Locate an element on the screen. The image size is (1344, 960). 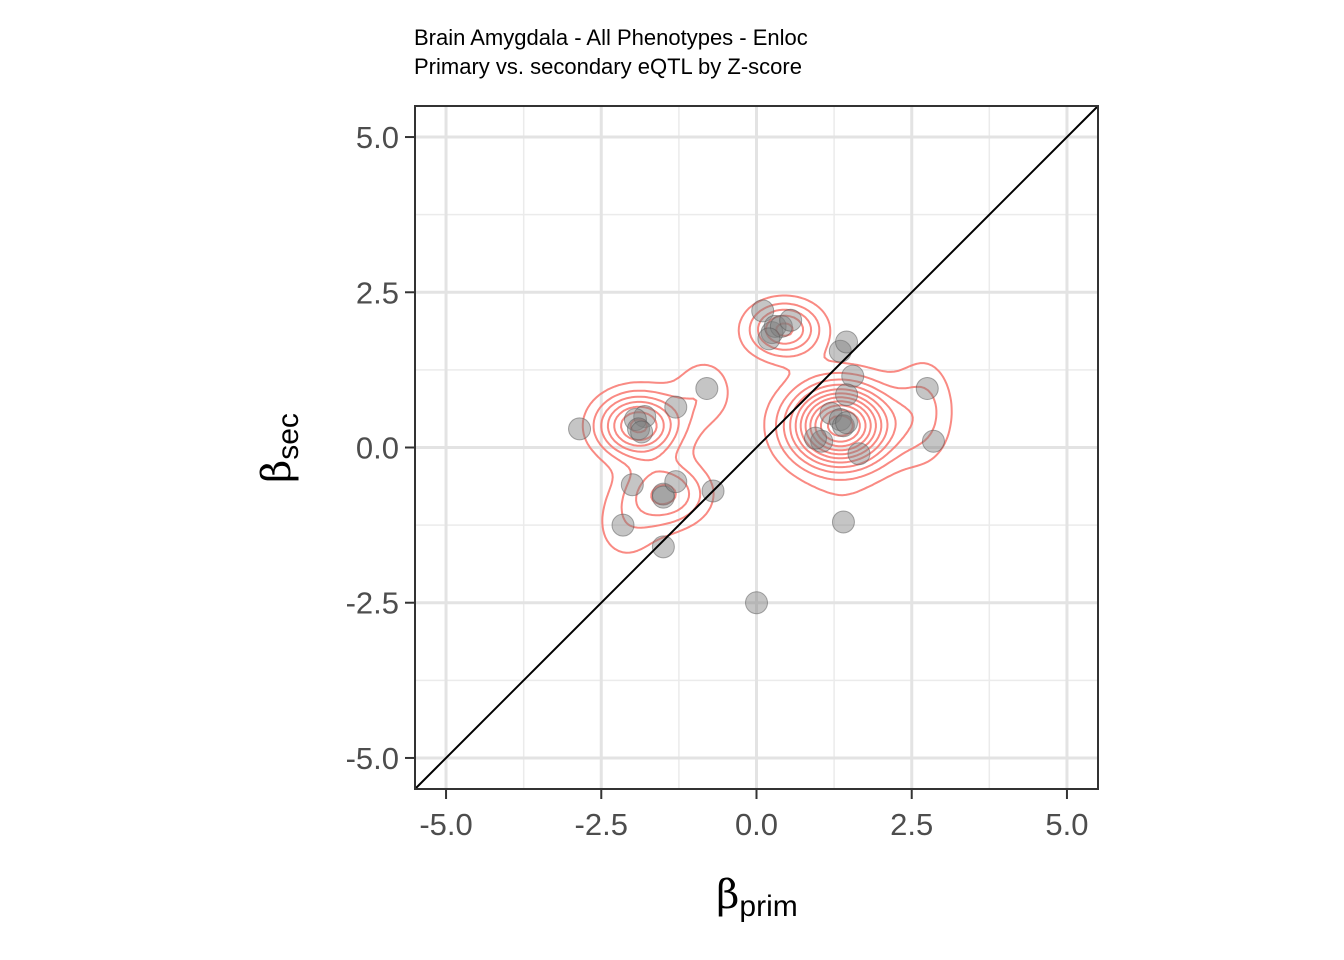
data-points is located at coordinates (756, 457).